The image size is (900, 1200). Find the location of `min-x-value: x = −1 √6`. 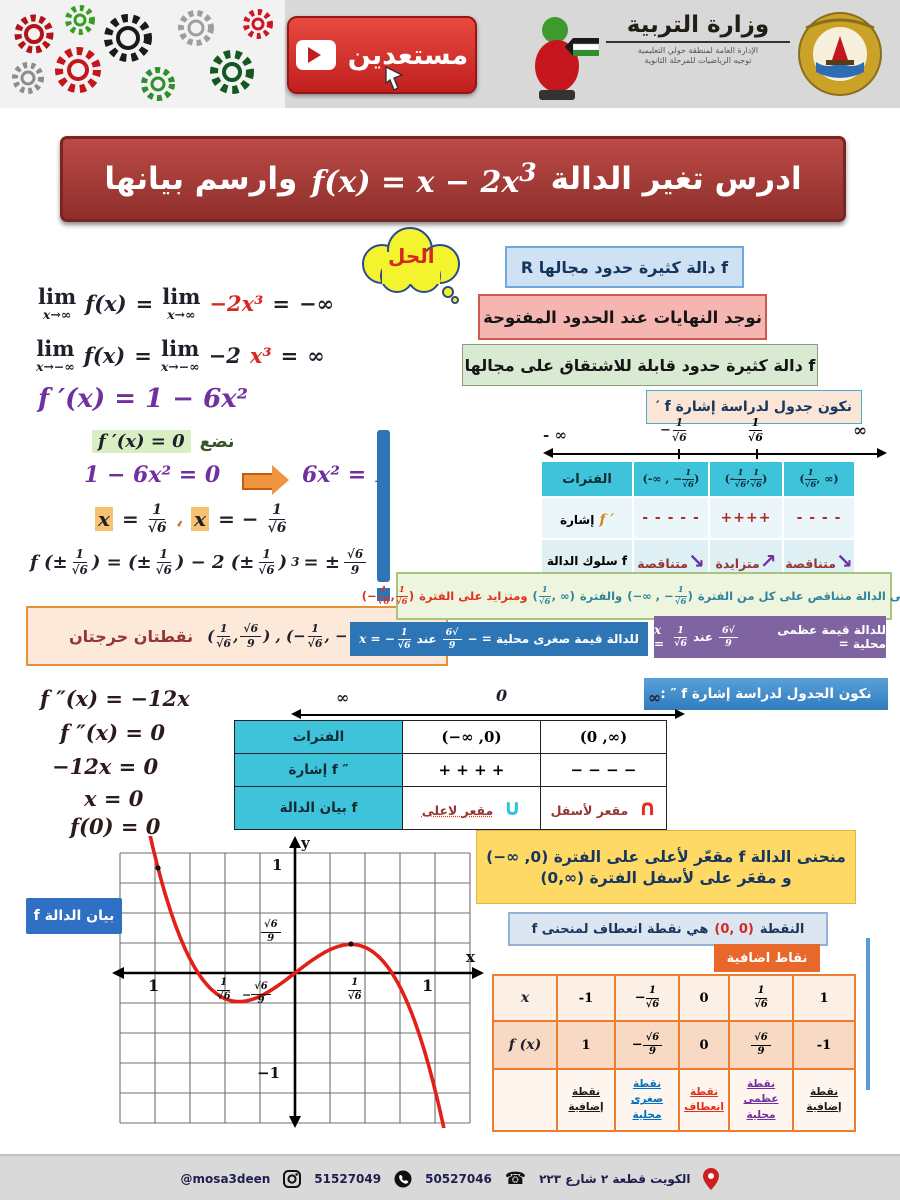

min-x-value: x = −1 √6 is located at coordinates (385, 638).